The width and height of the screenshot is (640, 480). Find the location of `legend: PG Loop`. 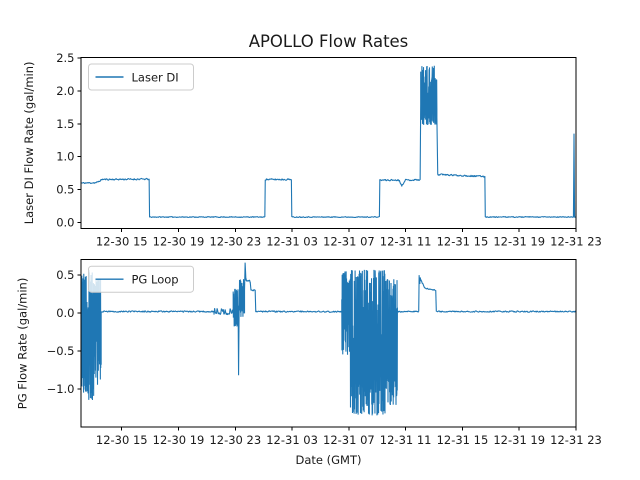

legend: PG Loop is located at coordinates (141, 279).